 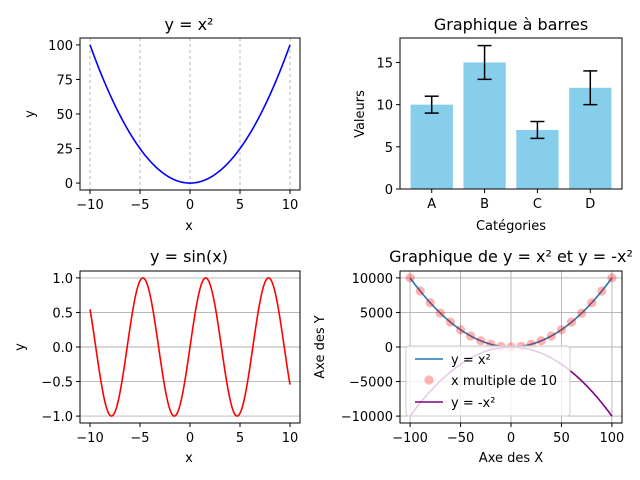 What do you see at coordinates (62, 279) in the screenshot?
I see `y-tick-label: 1.0` at bounding box center [62, 279].